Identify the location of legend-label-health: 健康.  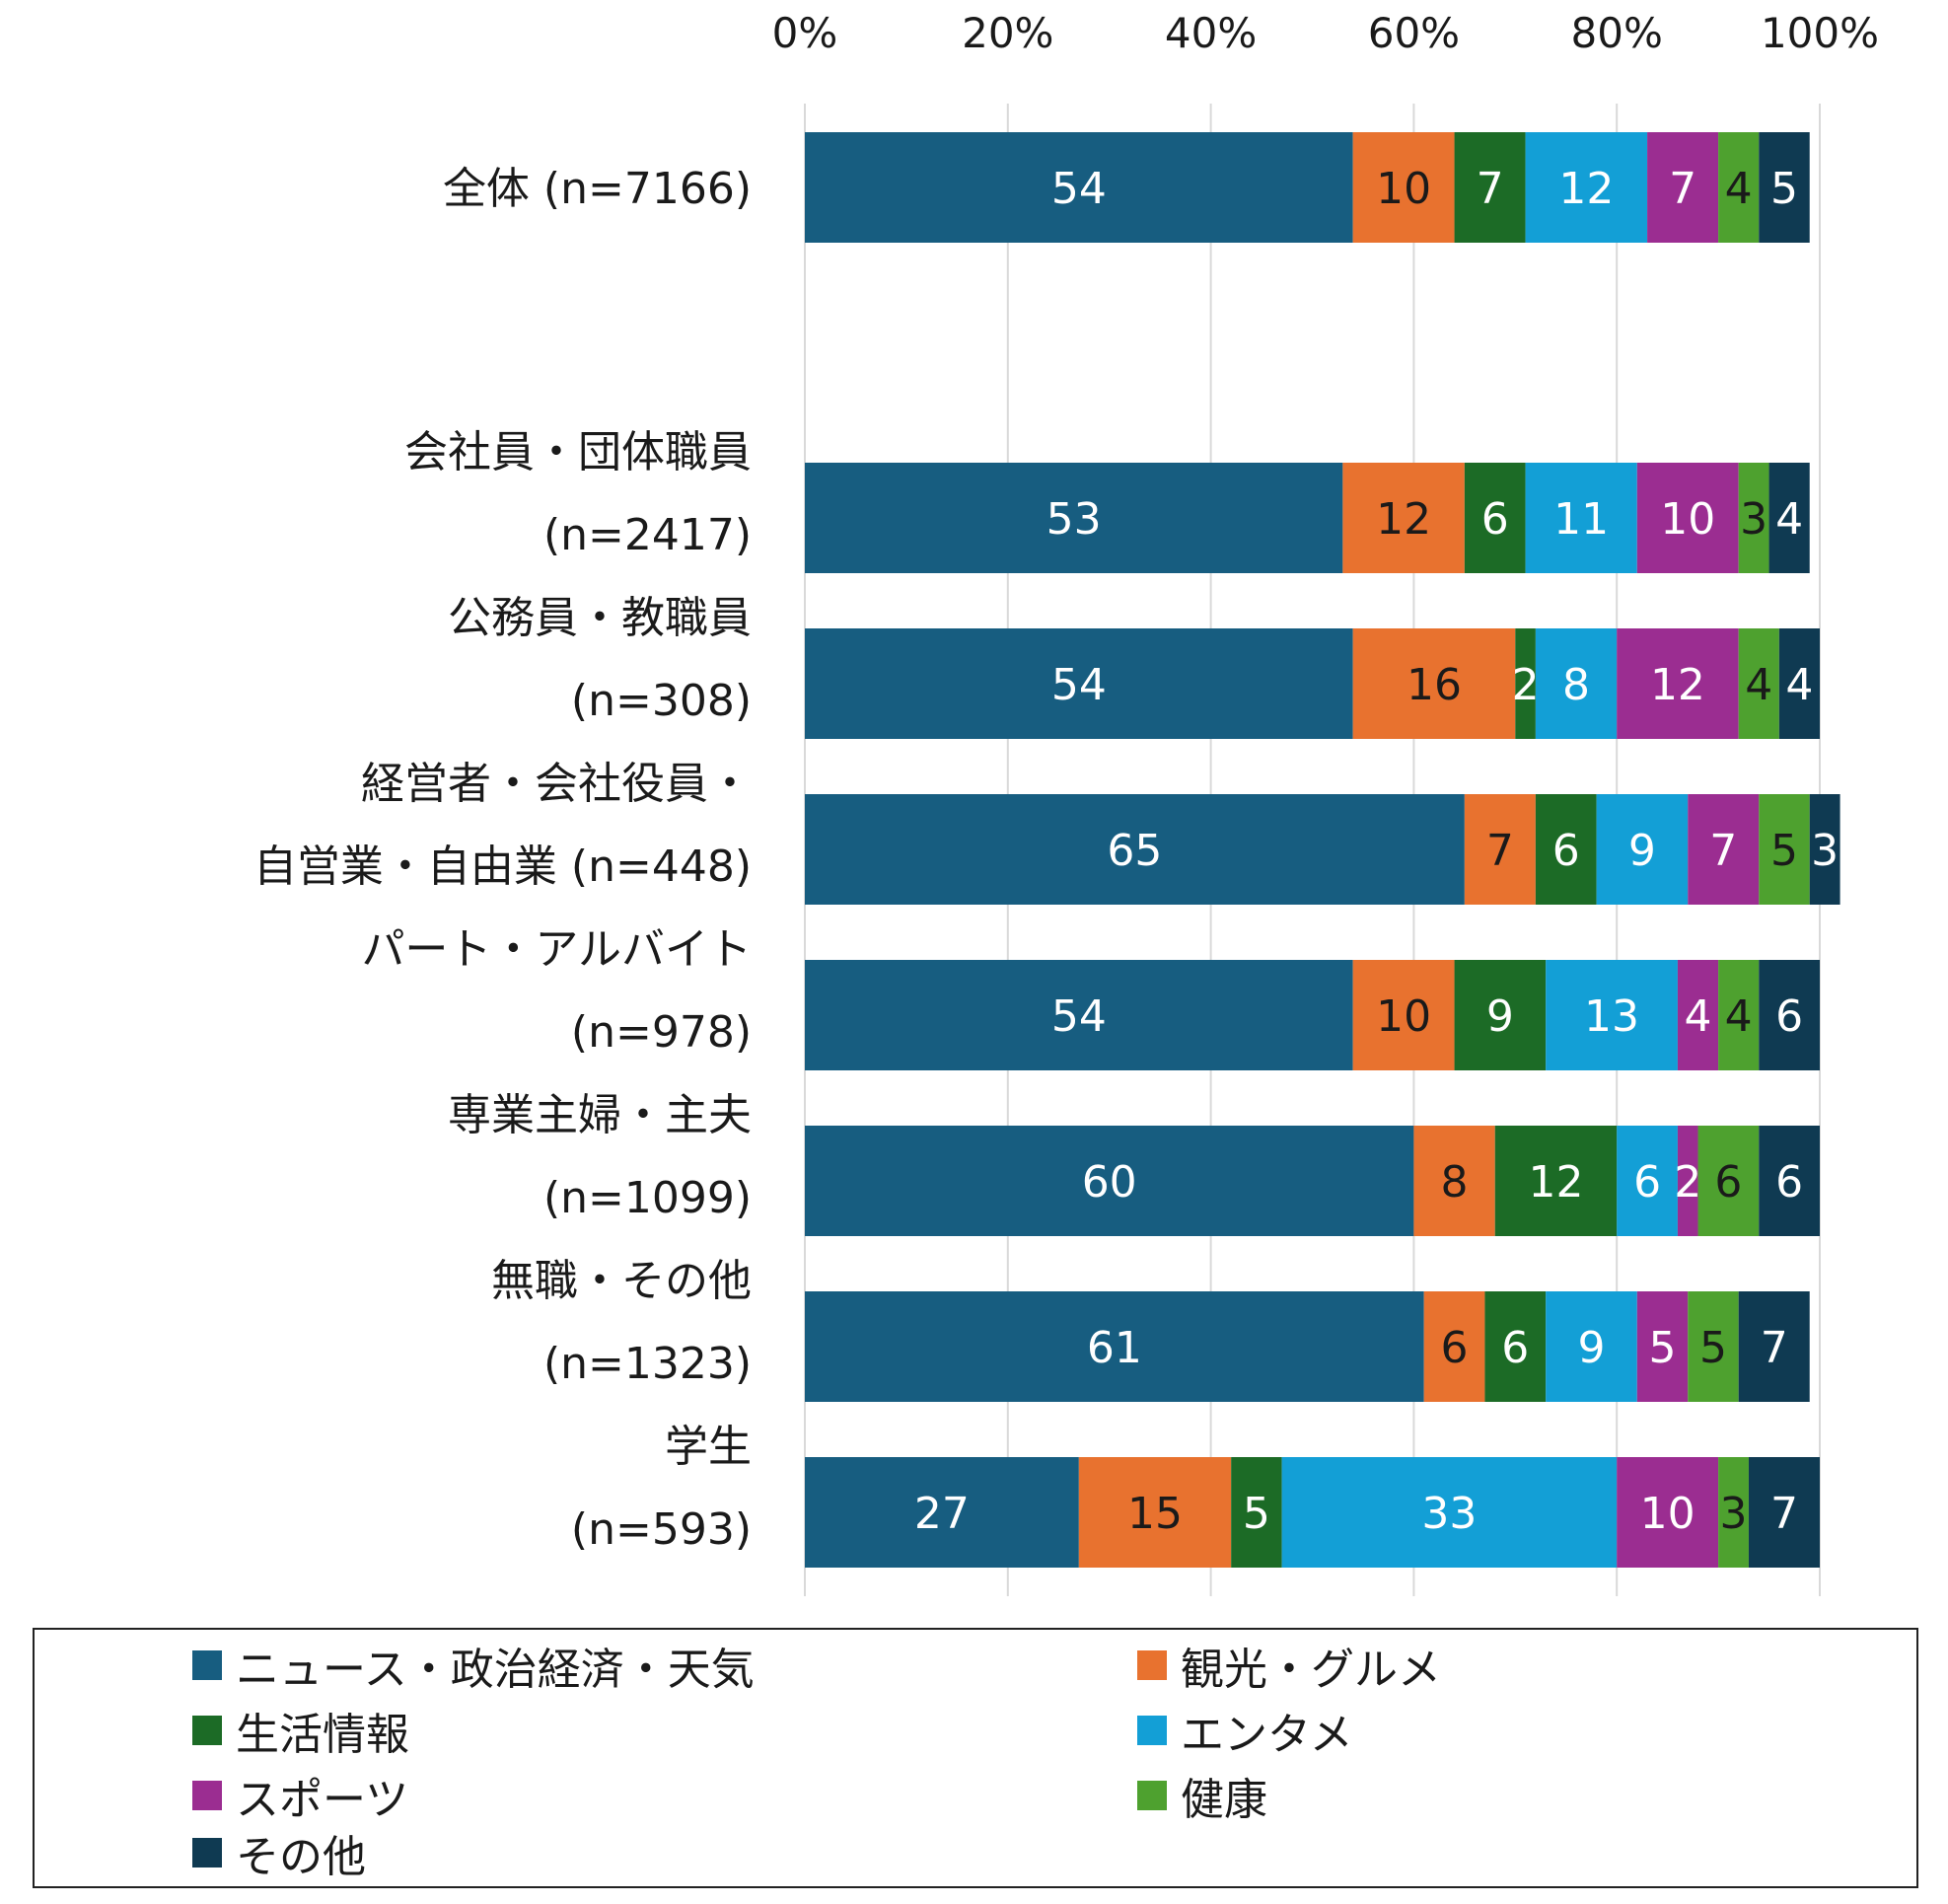
(1224, 1800).